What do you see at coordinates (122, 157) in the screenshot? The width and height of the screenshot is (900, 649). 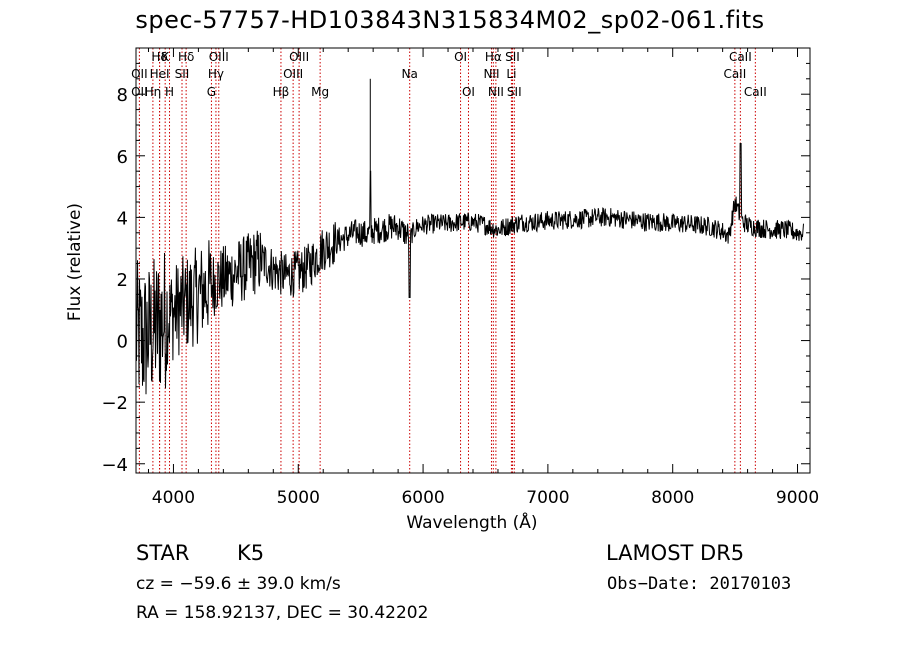 I see `y-tick-label: 6` at bounding box center [122, 157].